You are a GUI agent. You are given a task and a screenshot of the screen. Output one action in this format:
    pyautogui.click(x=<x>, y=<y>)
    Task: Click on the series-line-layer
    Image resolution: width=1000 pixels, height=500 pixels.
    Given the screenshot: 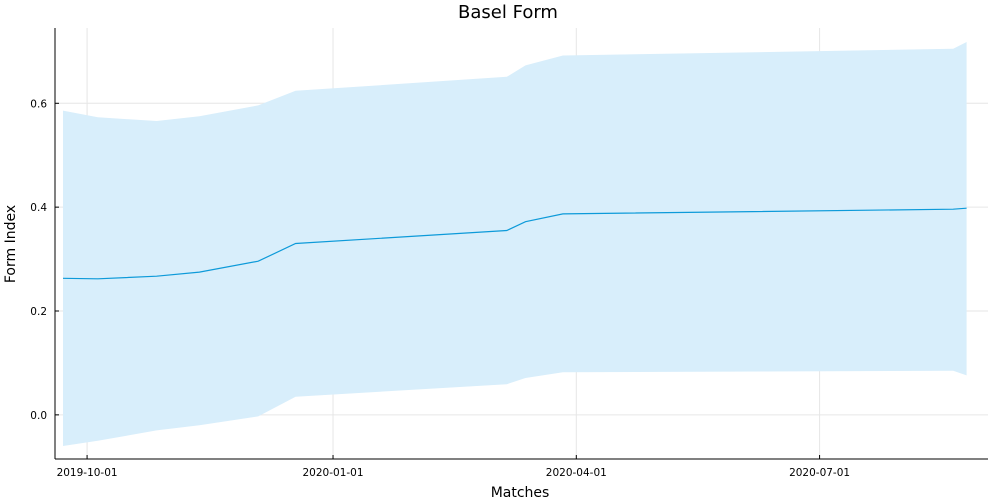 What is the action you would take?
    pyautogui.click(x=514, y=243)
    